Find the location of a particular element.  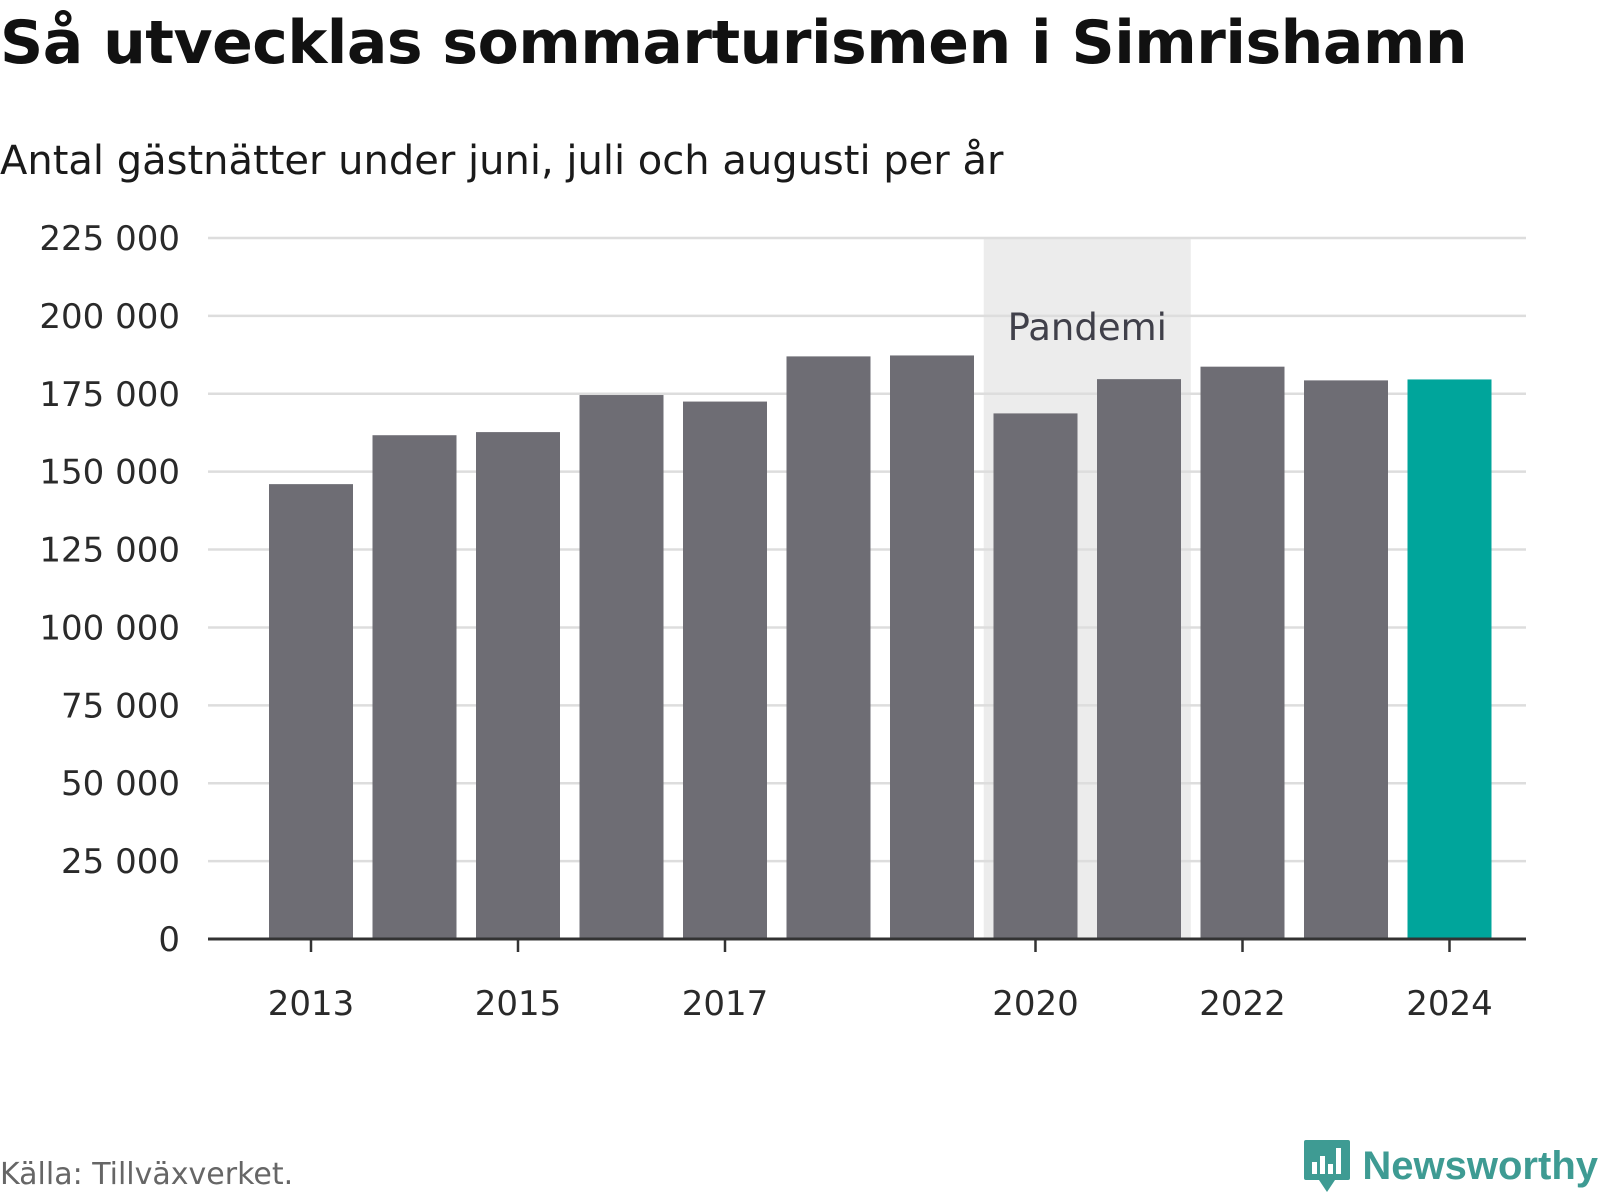

bar-2017 is located at coordinates (725, 670).